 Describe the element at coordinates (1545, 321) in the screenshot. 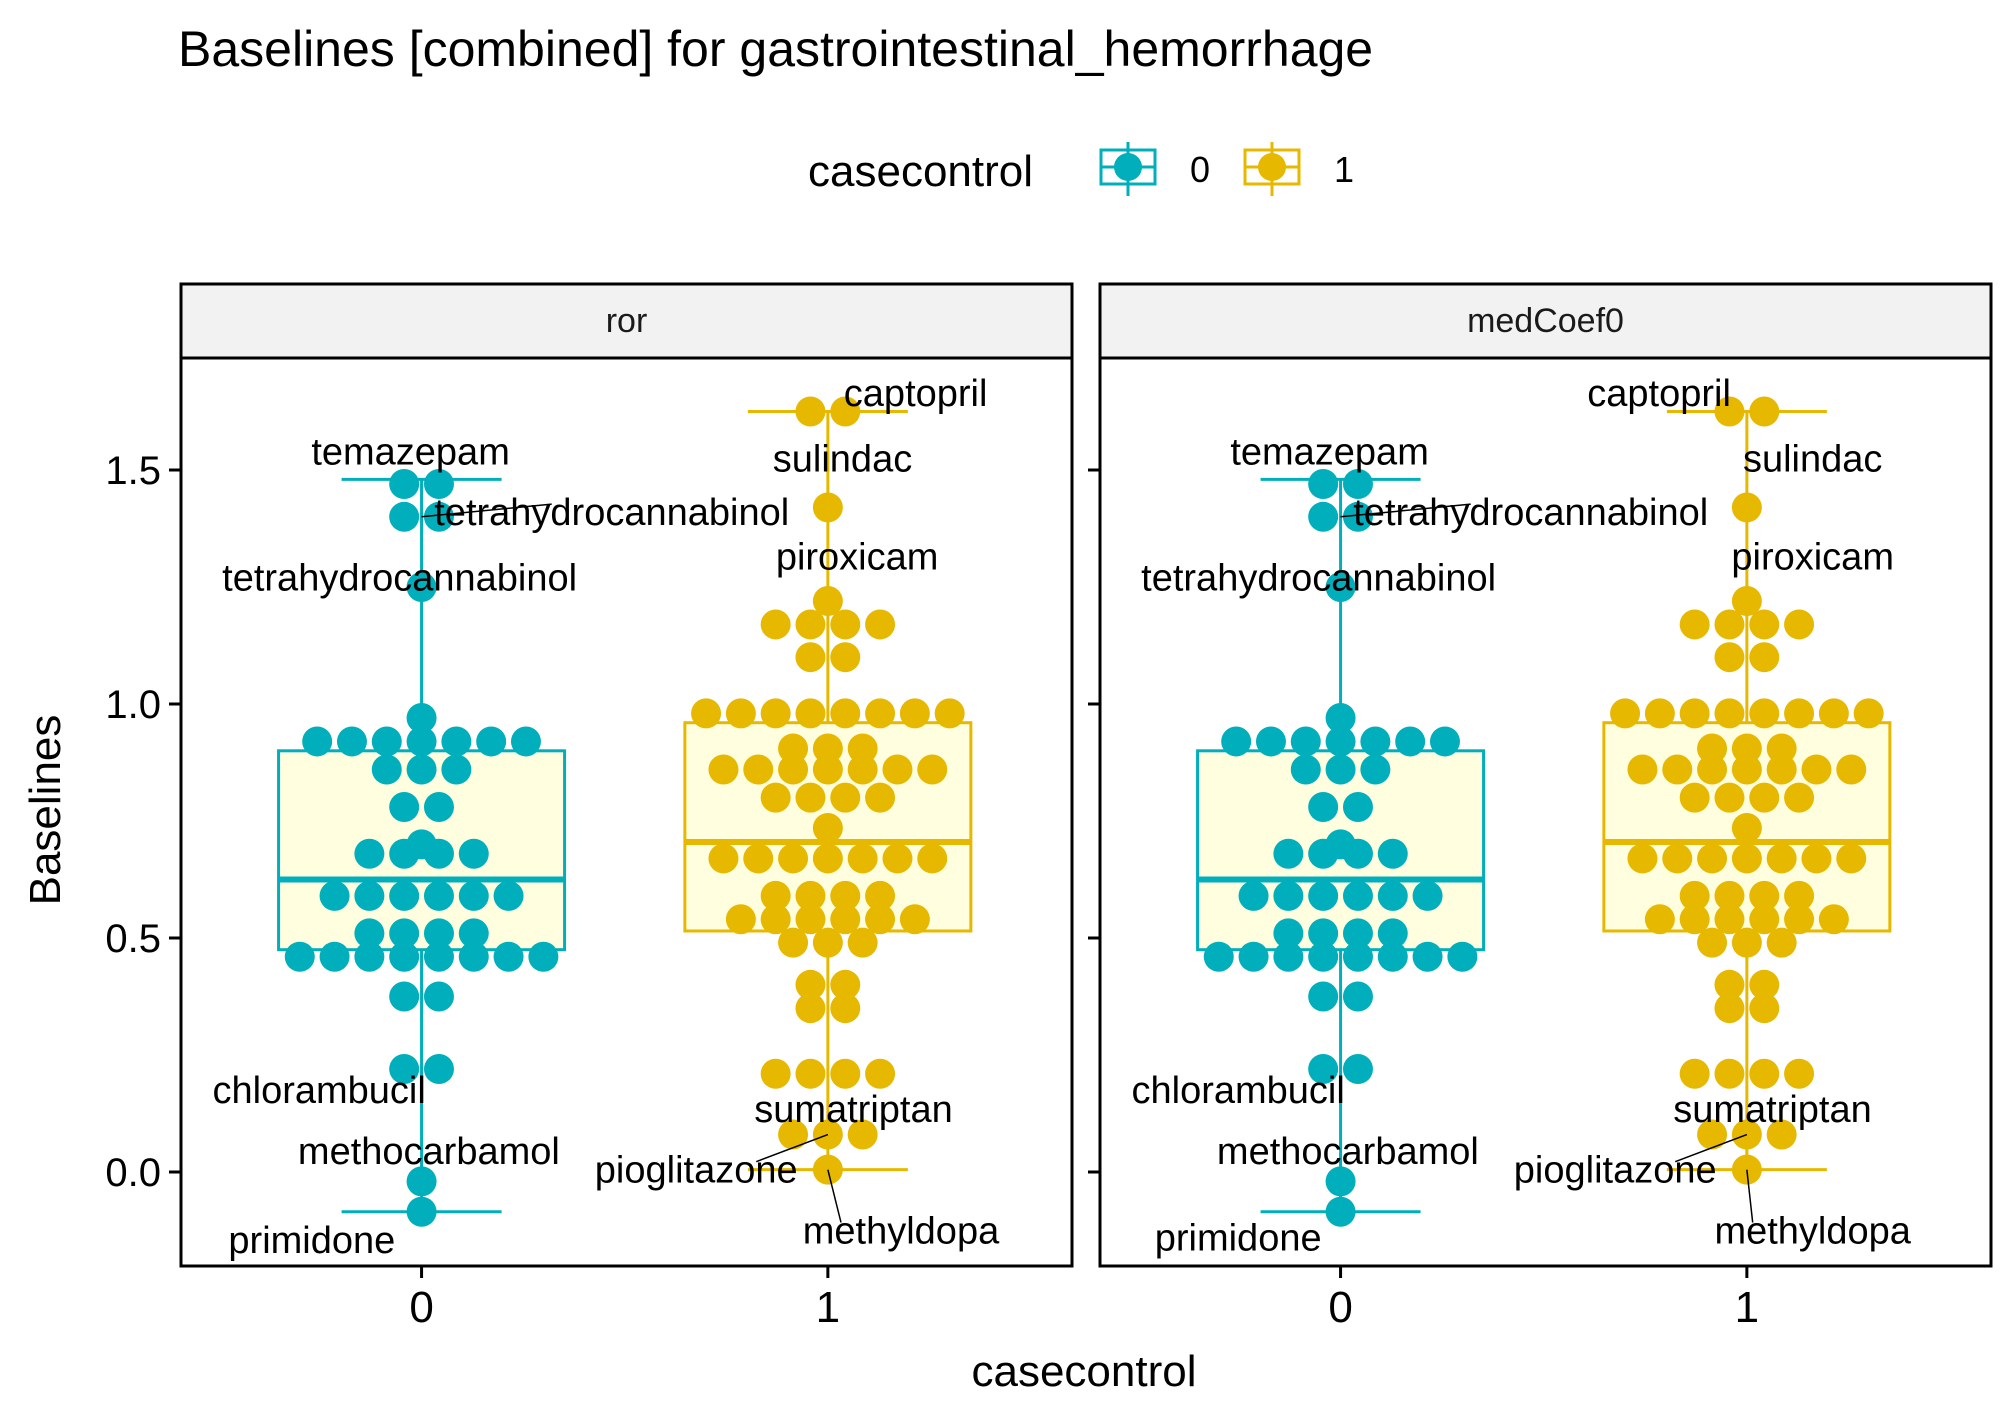

I see `facet-strip-label: medCoef0` at that location.